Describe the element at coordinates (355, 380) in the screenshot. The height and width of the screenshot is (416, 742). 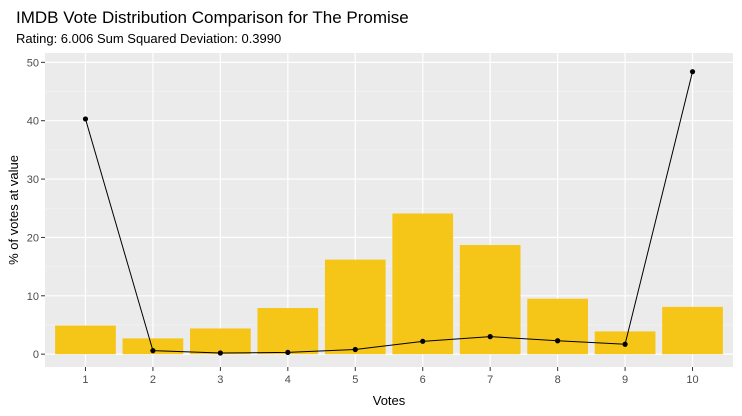
I see `x-tick-label: 5` at that location.